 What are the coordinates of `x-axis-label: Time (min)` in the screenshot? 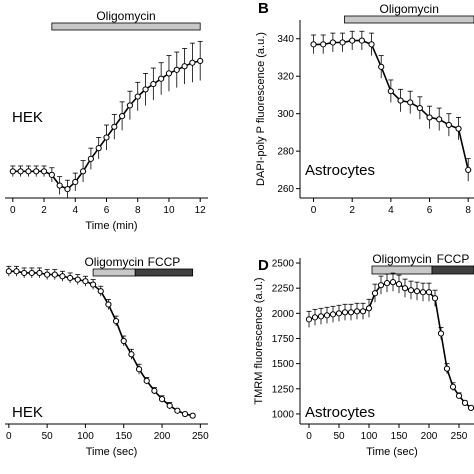 It's located at (111, 226).